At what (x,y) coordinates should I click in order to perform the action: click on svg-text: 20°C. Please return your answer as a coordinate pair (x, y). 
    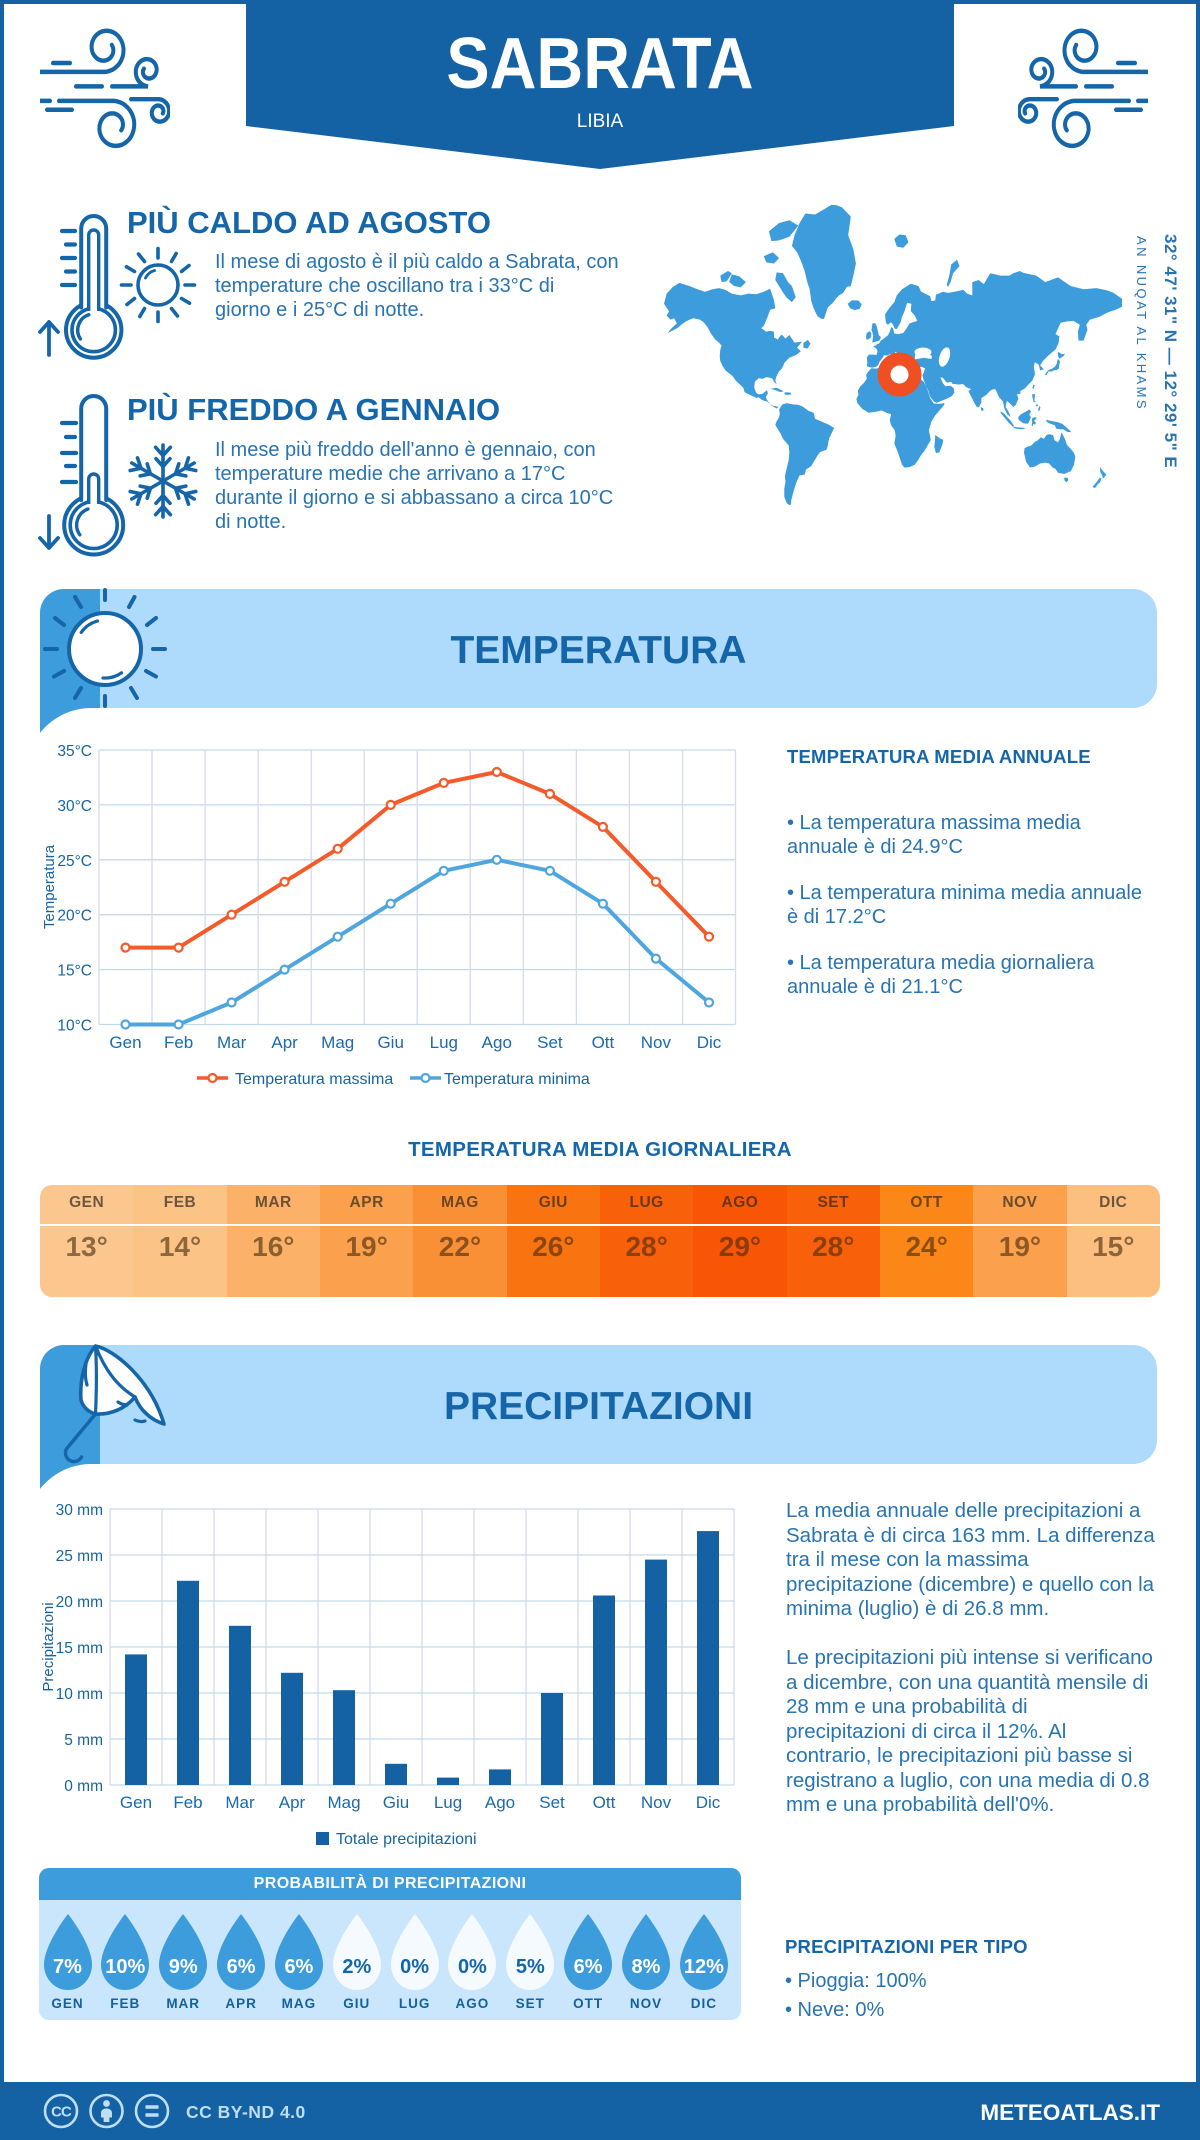
    Looking at the image, I should click on (74, 916).